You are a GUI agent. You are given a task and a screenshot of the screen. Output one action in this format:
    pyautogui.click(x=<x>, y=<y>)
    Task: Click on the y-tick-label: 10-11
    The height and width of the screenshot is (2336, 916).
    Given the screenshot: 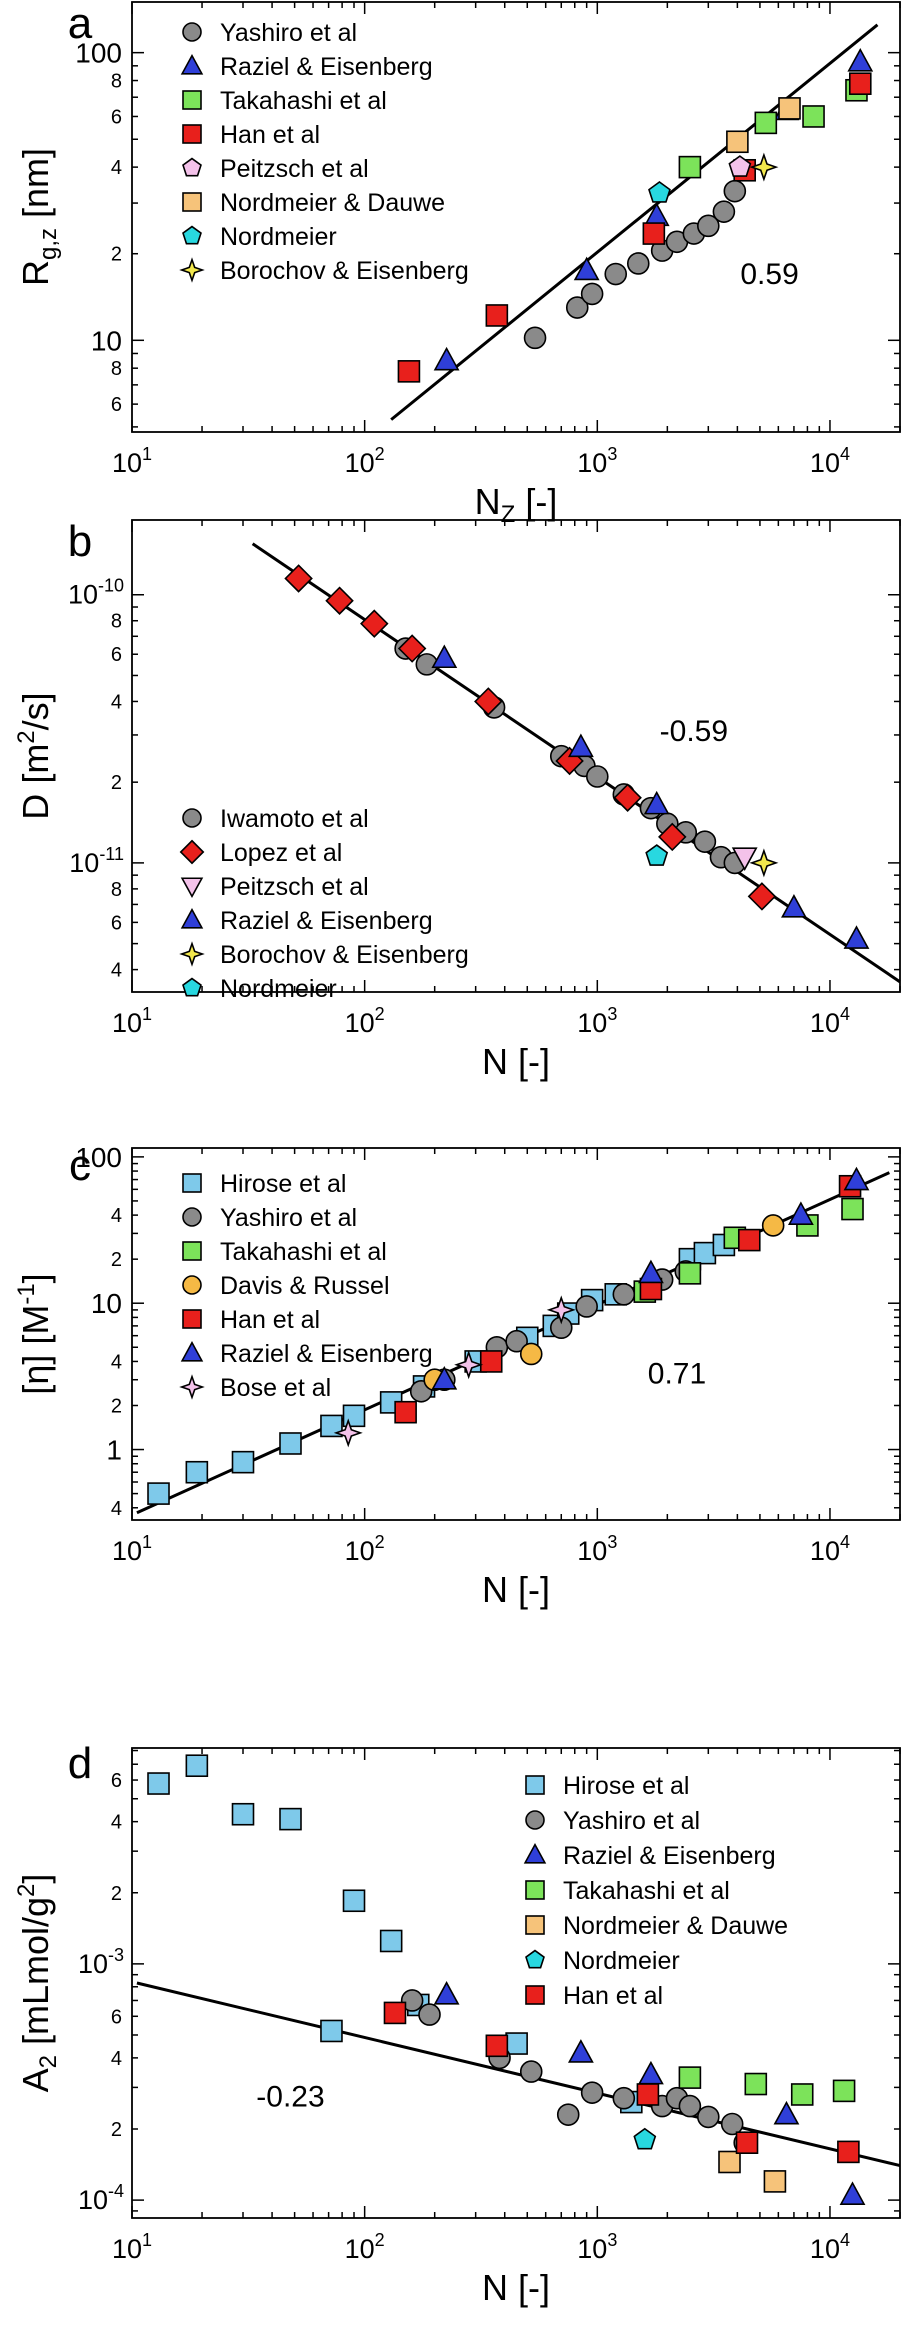 What is the action you would take?
    pyautogui.click(x=96, y=861)
    